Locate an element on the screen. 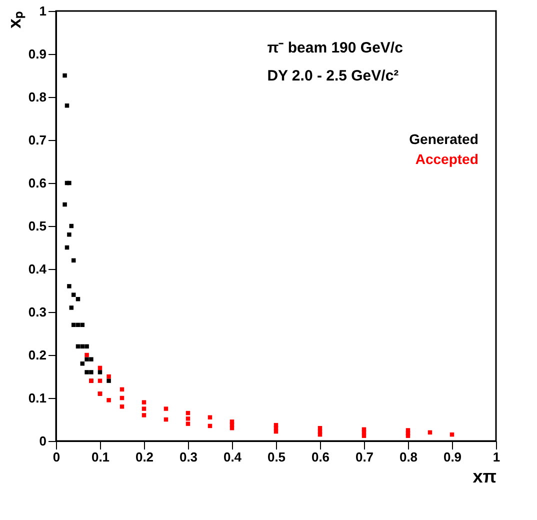 This screenshot has width=537, height=520. y-tick-label: 0.4 is located at coordinates (38, 269).